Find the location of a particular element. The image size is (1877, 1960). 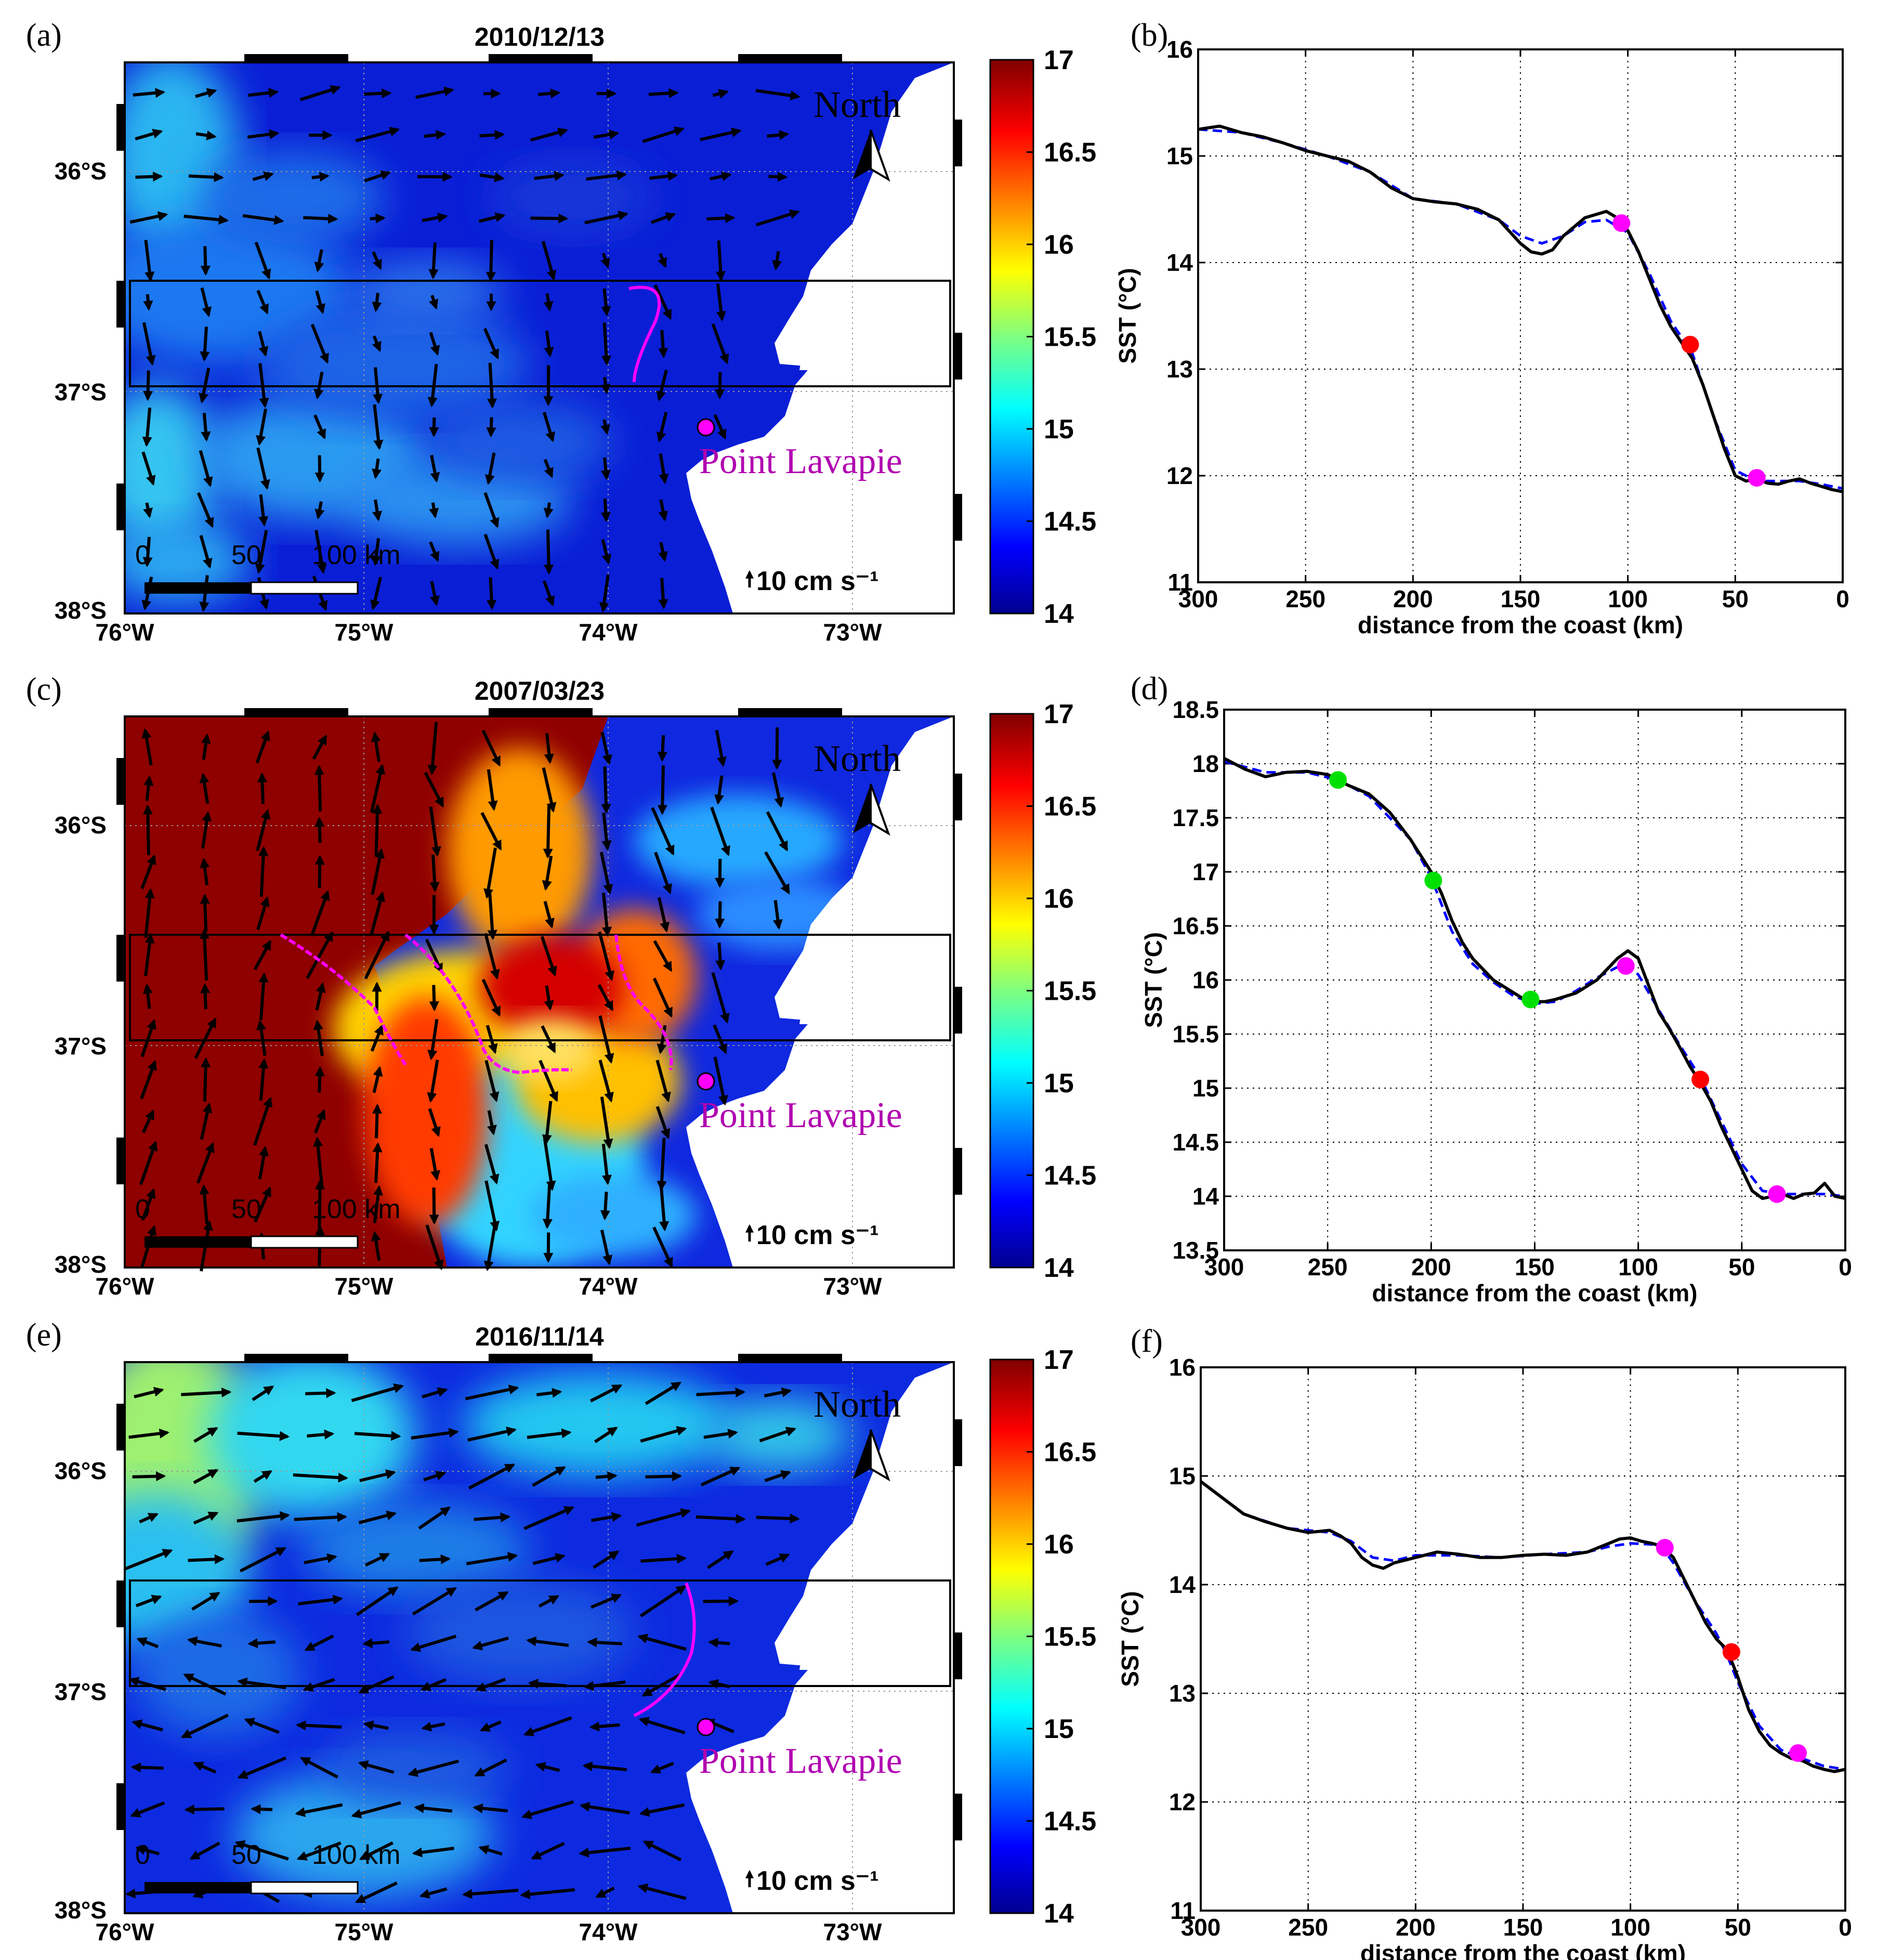

vector-scale-label: 10 cm s⁻¹ is located at coordinates (817, 1881).